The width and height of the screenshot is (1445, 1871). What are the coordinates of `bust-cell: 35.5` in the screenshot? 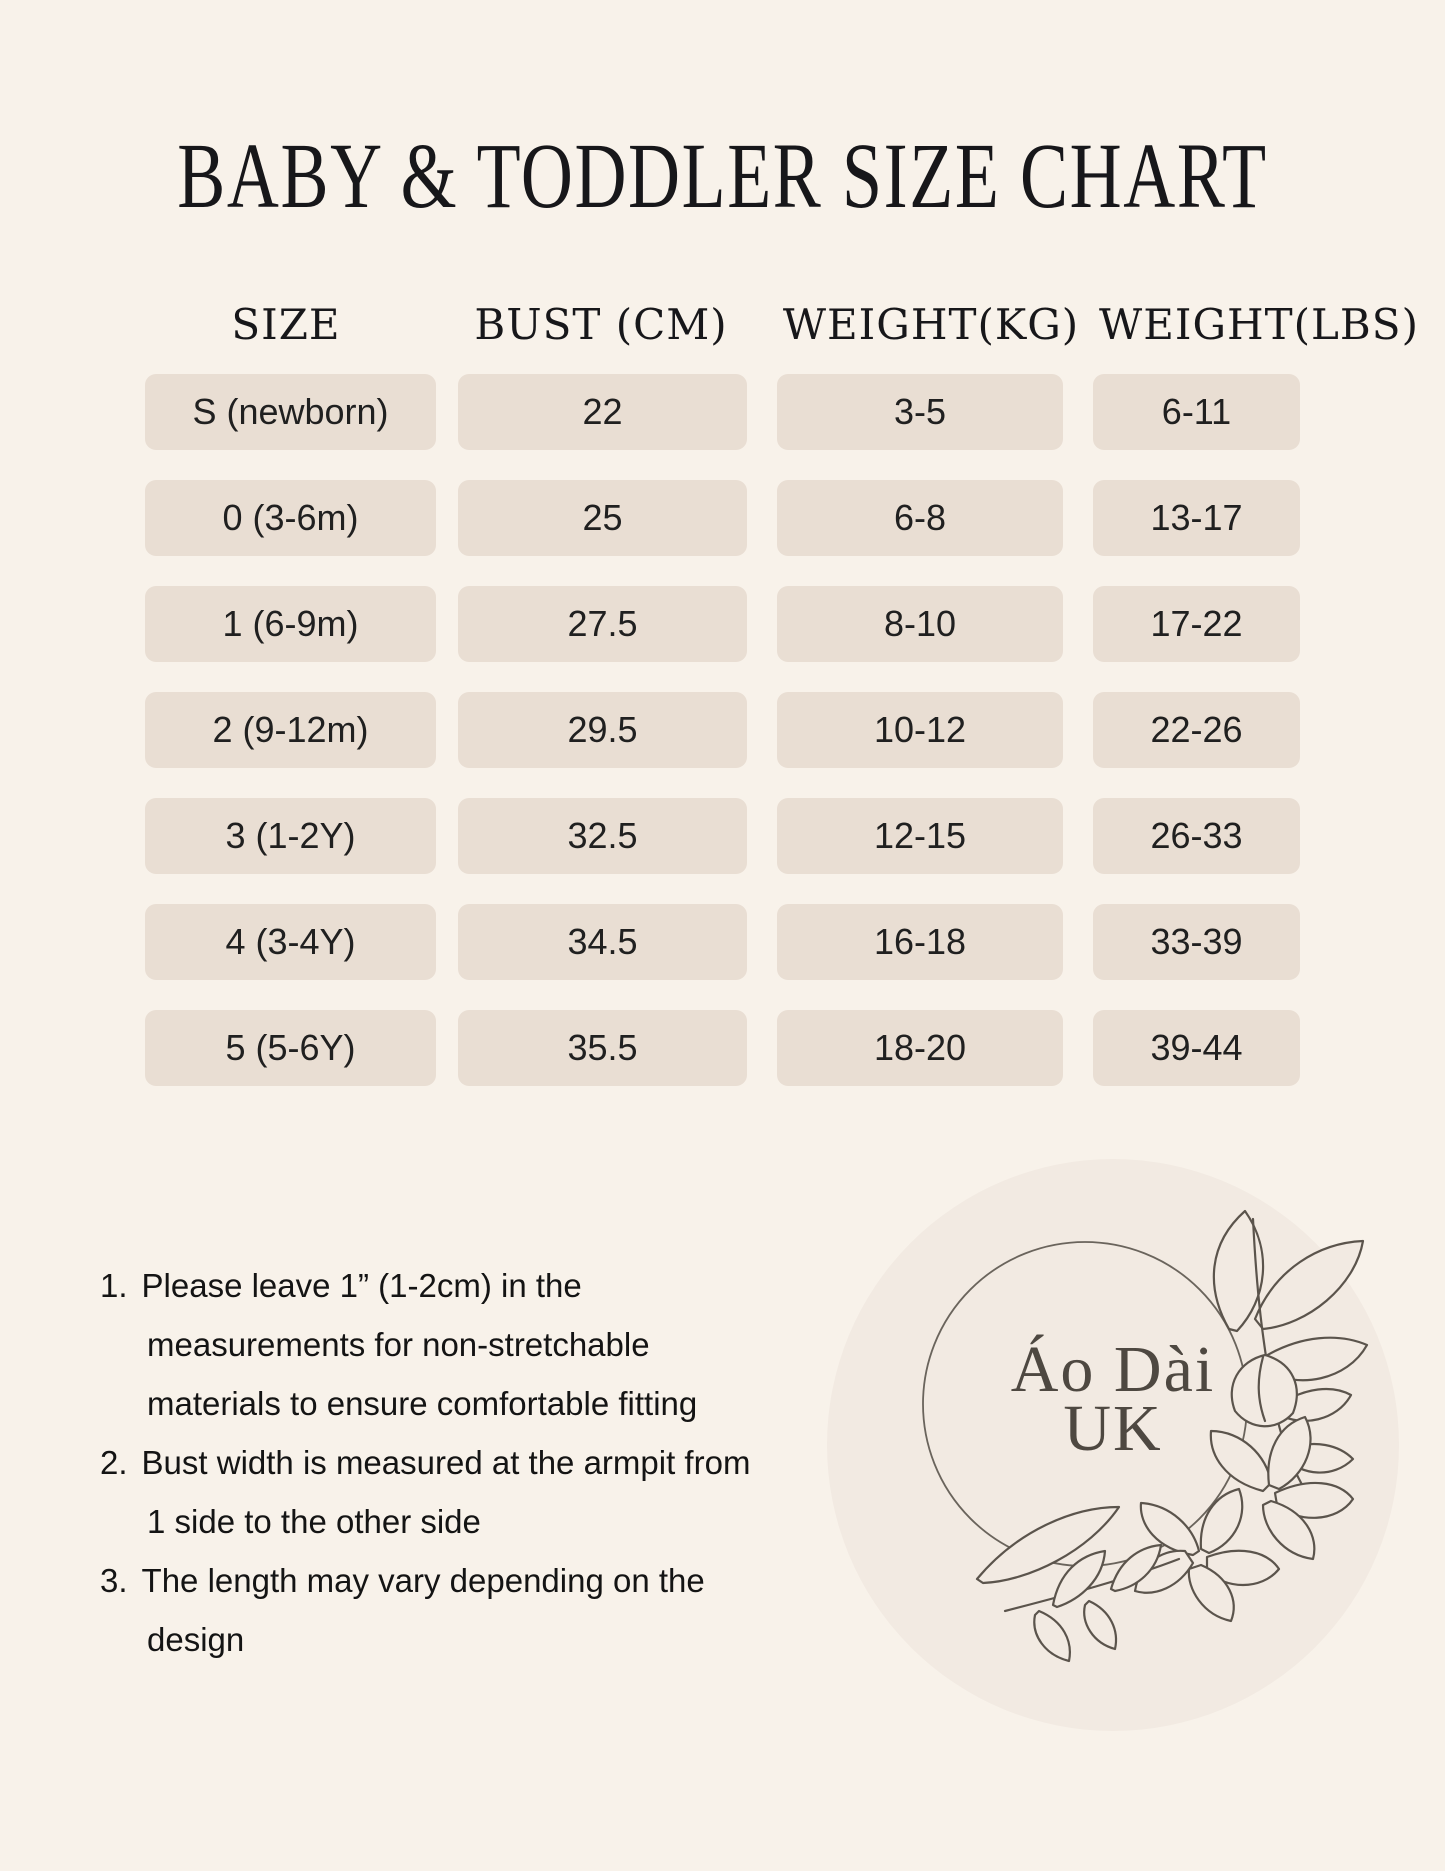 It's located at (602, 1048).